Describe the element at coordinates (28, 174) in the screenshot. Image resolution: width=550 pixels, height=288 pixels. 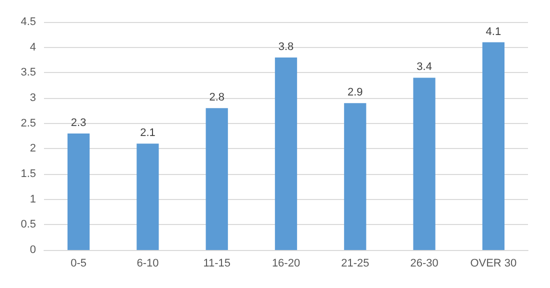
I see `y-tick-label: 1.5` at that location.